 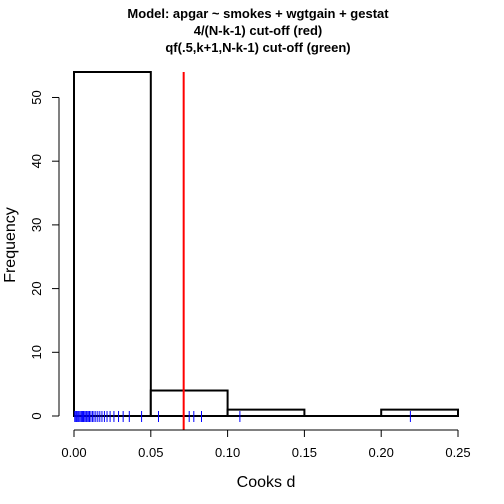 What do you see at coordinates (36, 352) in the screenshot?
I see `y-tick-label-1: 10` at bounding box center [36, 352].